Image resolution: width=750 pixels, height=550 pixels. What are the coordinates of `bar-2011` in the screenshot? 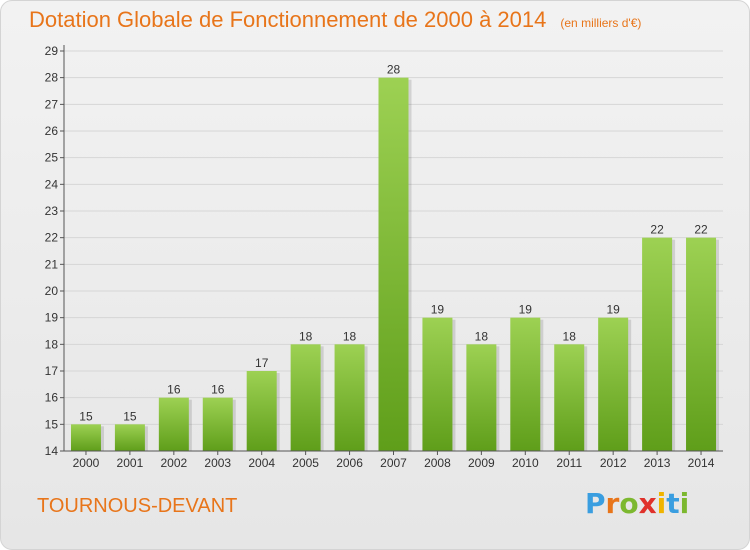 It's located at (569, 397).